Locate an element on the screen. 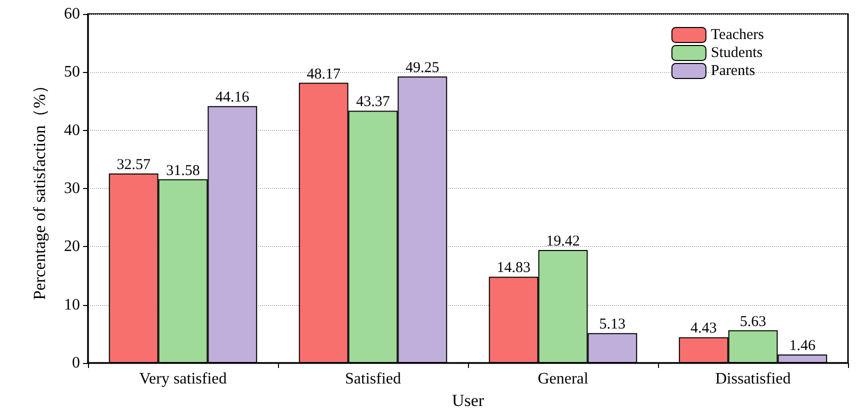  data-label: 1.46 is located at coordinates (802, 346).